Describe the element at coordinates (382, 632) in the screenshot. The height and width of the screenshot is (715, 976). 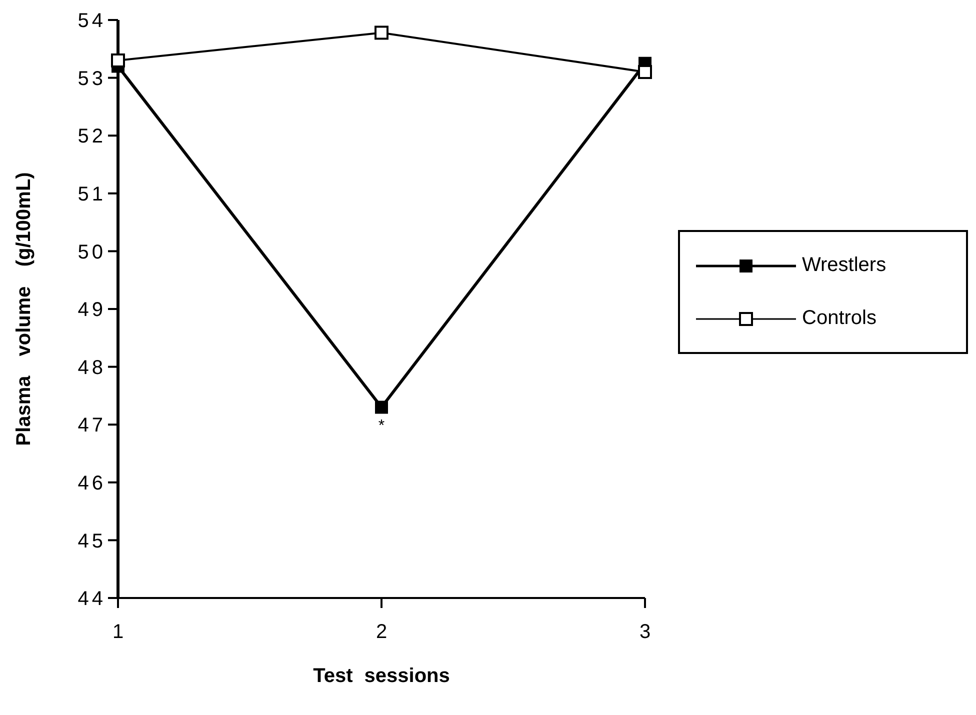
I see `x-tick-label: 2` at that location.